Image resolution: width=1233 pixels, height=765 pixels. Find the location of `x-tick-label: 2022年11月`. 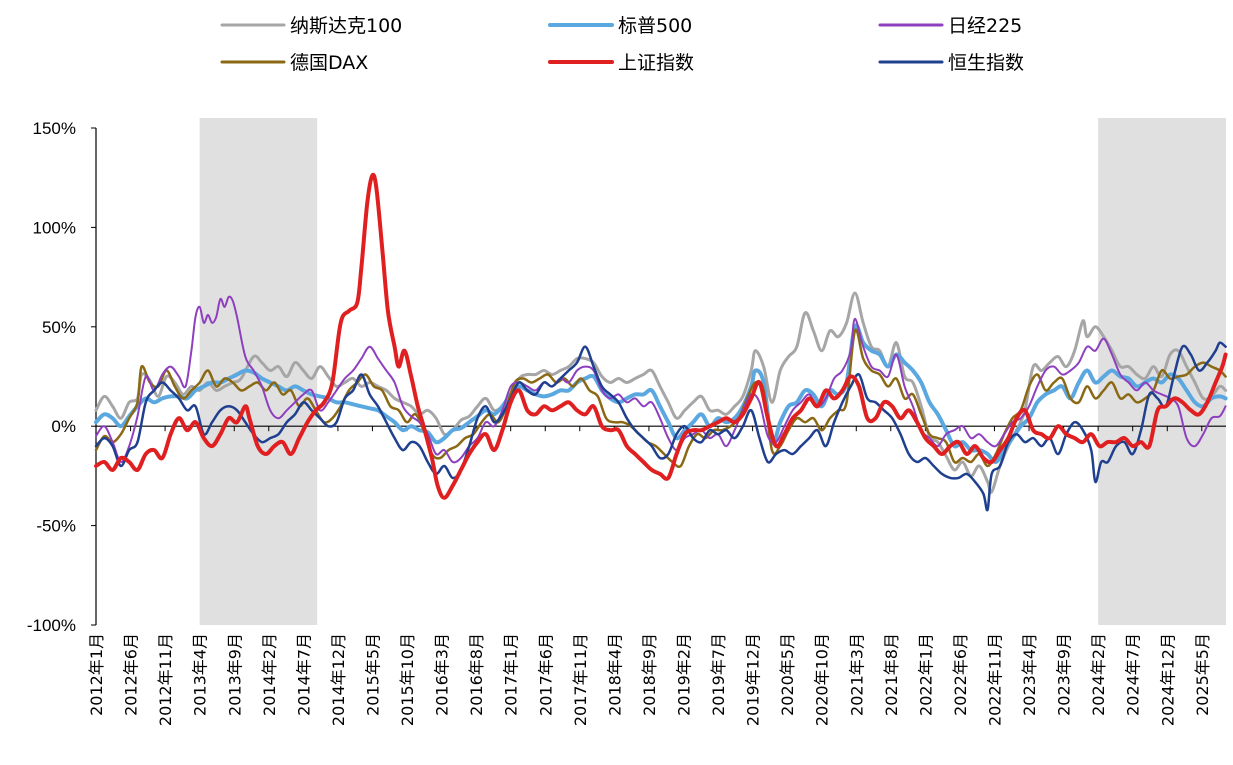

x-tick-label: 2022年11月 is located at coordinates (994, 679).